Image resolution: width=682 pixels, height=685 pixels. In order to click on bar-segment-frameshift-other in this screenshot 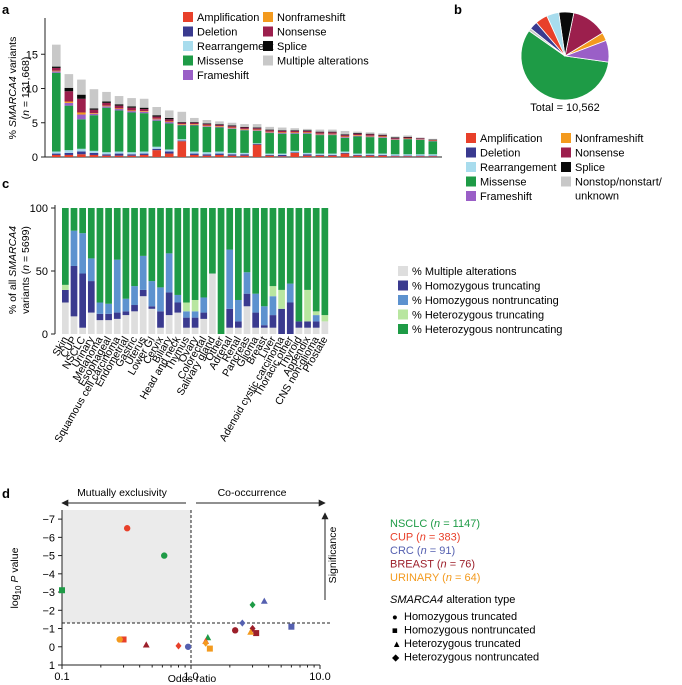, I will do `click(282, 133)`.